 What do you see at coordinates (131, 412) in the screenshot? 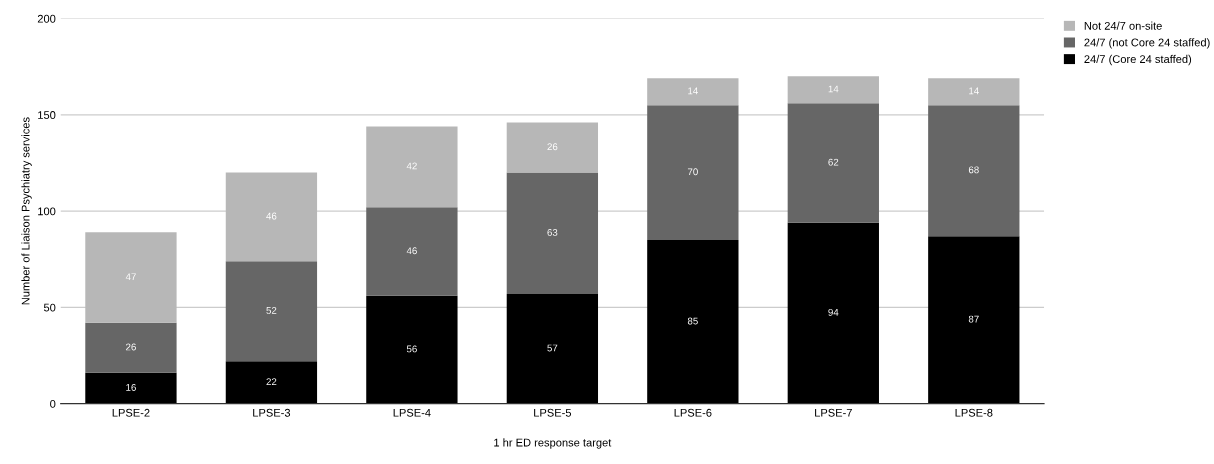
I see `x-tick-label: LPSE-2` at bounding box center [131, 412].